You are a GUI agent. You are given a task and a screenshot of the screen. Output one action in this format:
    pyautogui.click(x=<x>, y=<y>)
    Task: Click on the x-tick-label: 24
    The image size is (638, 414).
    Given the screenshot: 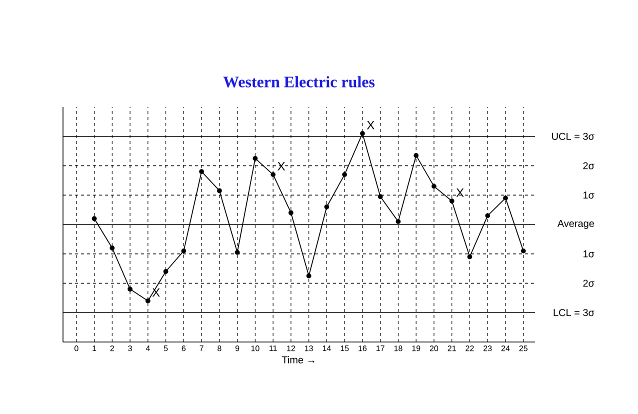 What is the action you would take?
    pyautogui.click(x=505, y=349)
    